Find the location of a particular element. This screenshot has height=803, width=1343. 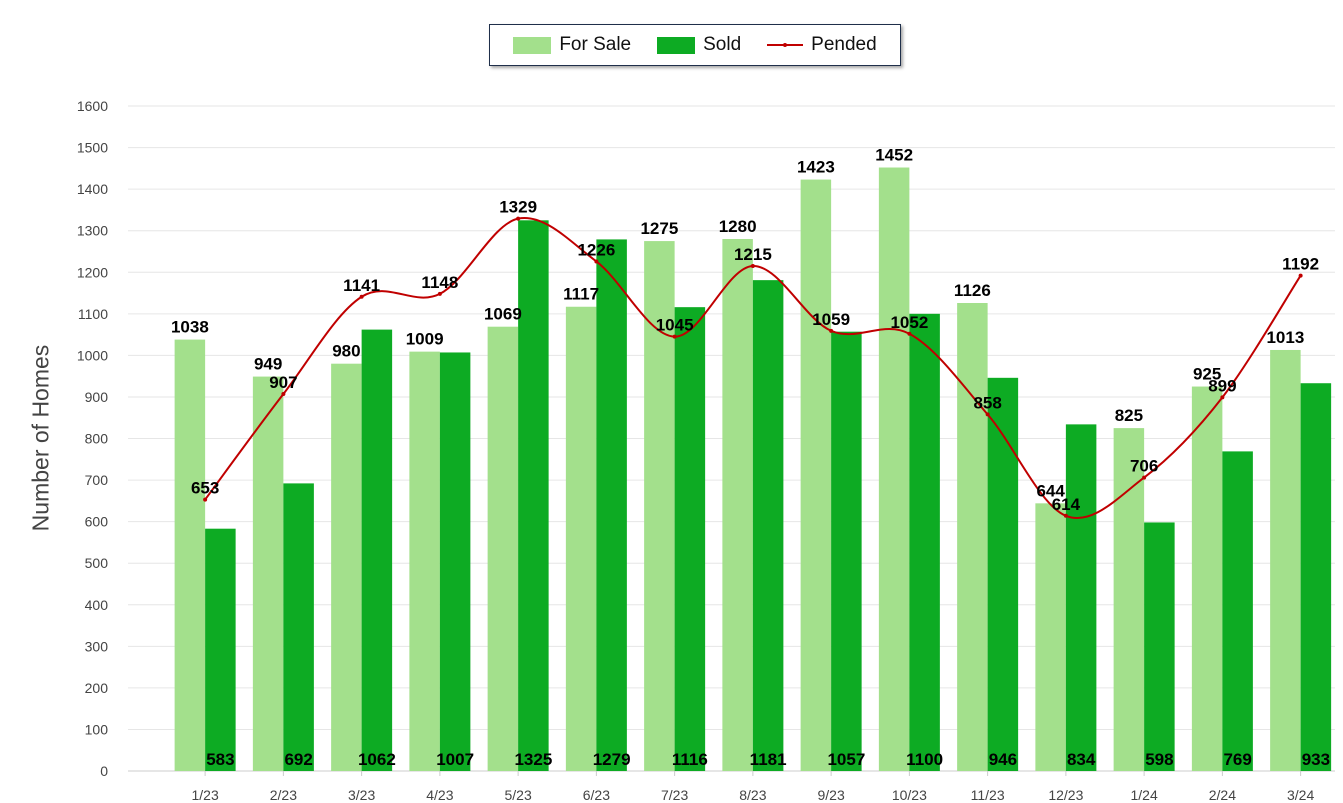

data-label-pended: 706 is located at coordinates (1144, 466).